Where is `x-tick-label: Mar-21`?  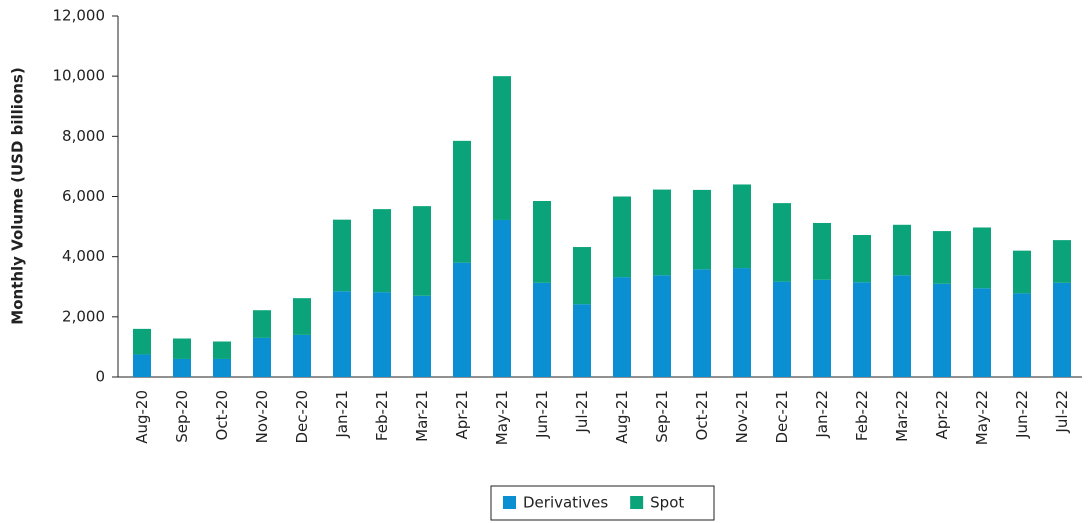 x-tick-label: Mar-21 is located at coordinates (422, 416).